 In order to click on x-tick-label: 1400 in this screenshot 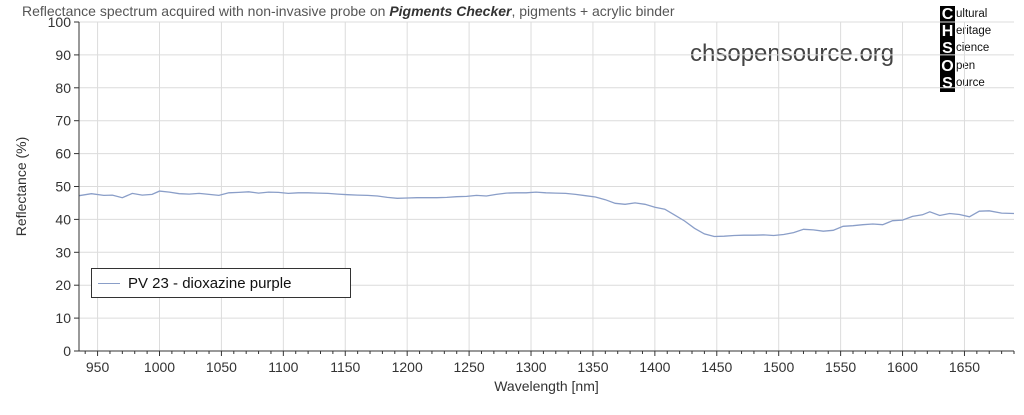, I will do `click(654, 367)`.